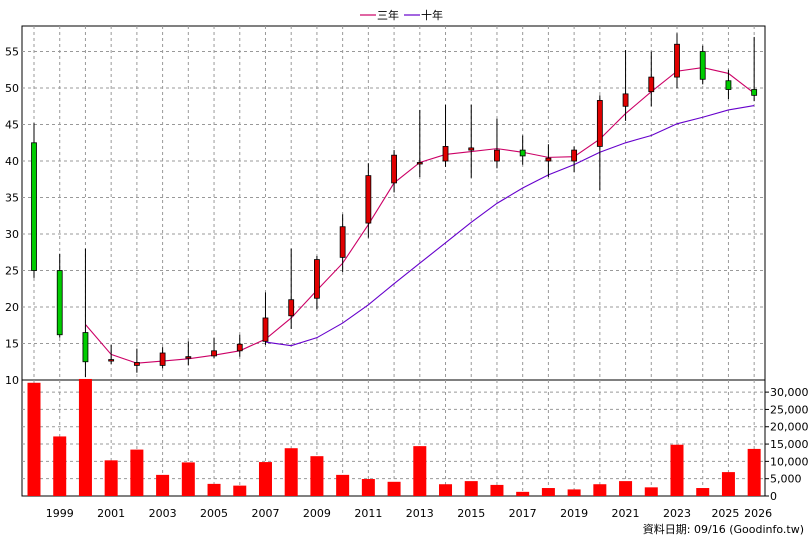  Describe the element at coordinates (60, 513) in the screenshot. I see `x-tick-label: 1999` at that location.